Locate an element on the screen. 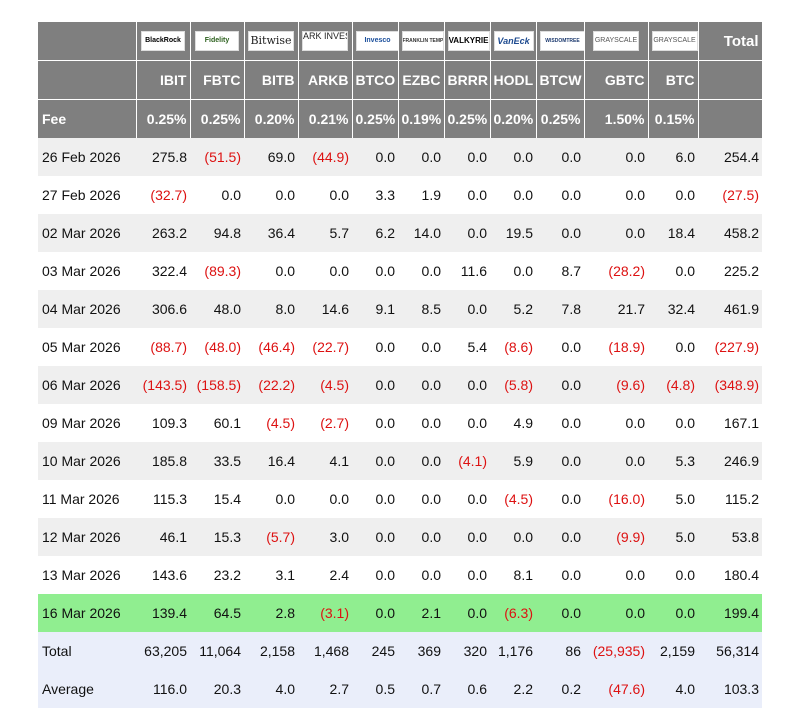 Image resolution: width=787 pixels, height=708 pixels. logo-cell-btcw: WISDOMTREE is located at coordinates (560, 41).